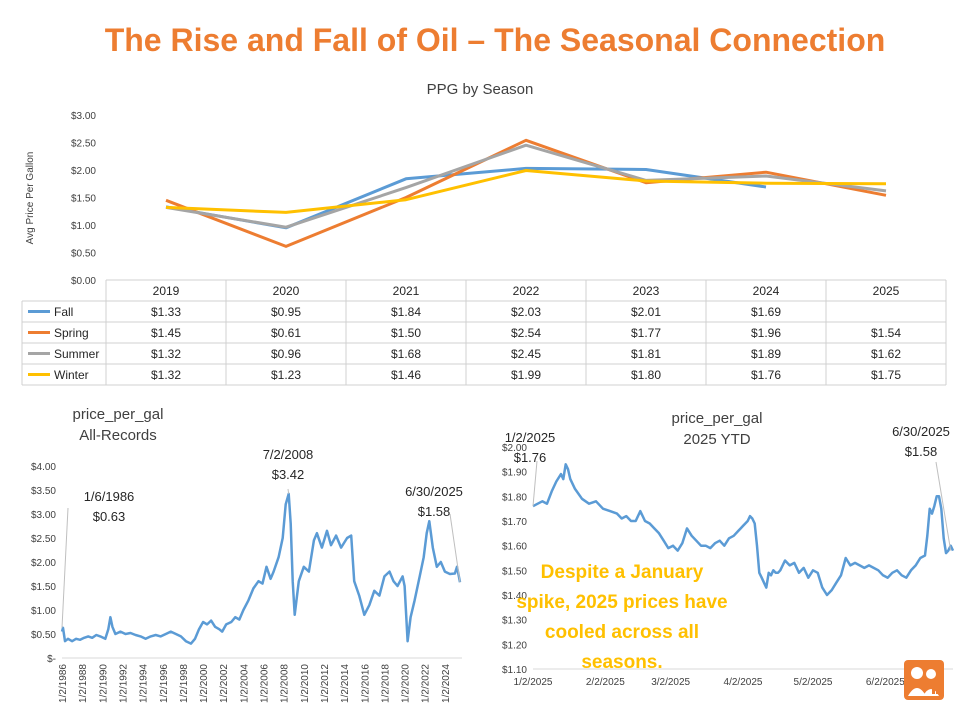 The width and height of the screenshot is (960, 720). Describe the element at coordinates (305, 683) in the screenshot. I see `x-tick-label: 1/2/2010` at that location.